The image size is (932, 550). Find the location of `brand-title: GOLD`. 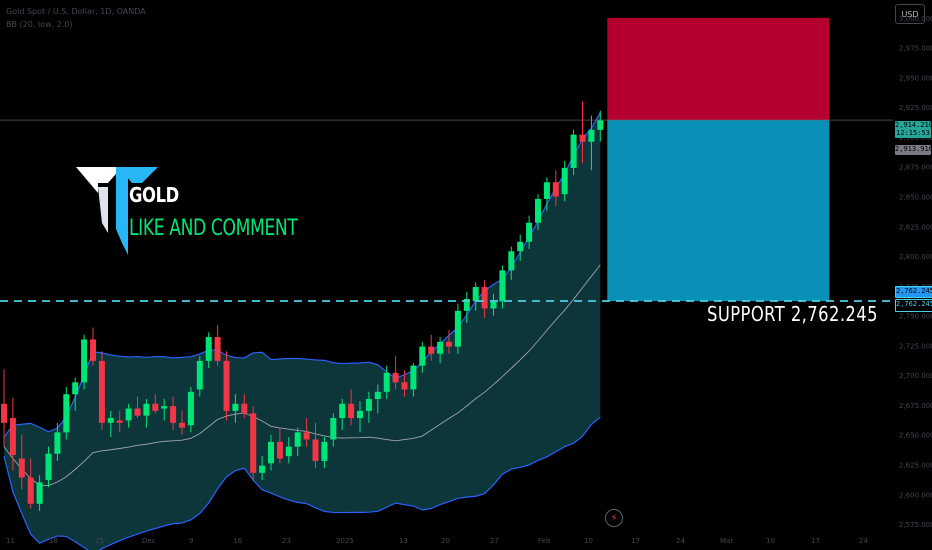

brand-title: GOLD is located at coordinates (154, 195).